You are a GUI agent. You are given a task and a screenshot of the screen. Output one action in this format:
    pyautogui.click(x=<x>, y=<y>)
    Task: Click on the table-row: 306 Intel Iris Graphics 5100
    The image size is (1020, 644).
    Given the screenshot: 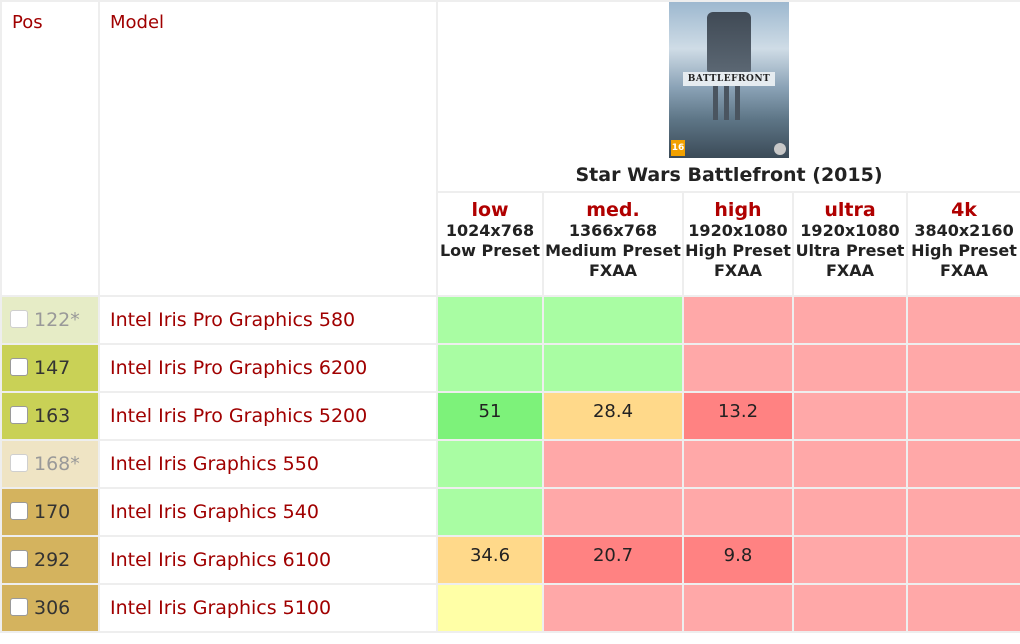 What is the action you would take?
    pyautogui.click(x=510, y=608)
    